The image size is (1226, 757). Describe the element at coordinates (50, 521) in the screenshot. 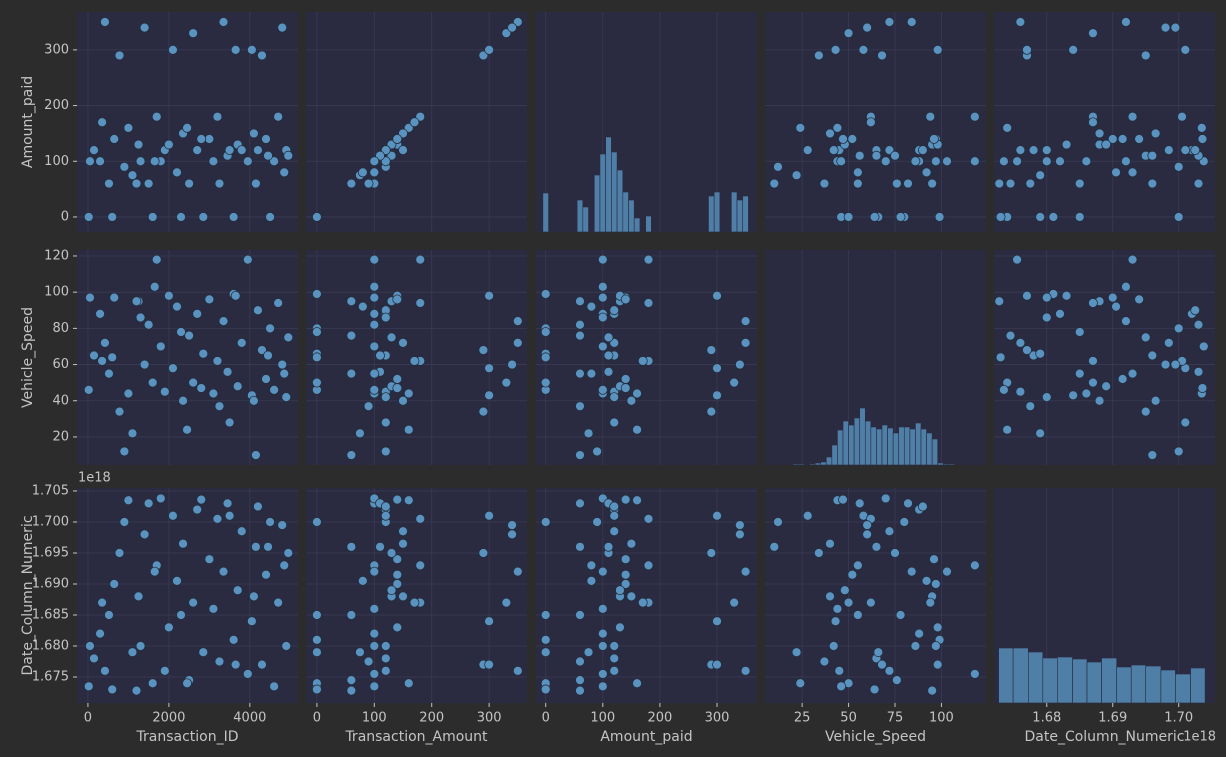

I see `y-tick-label: 1.700` at that location.